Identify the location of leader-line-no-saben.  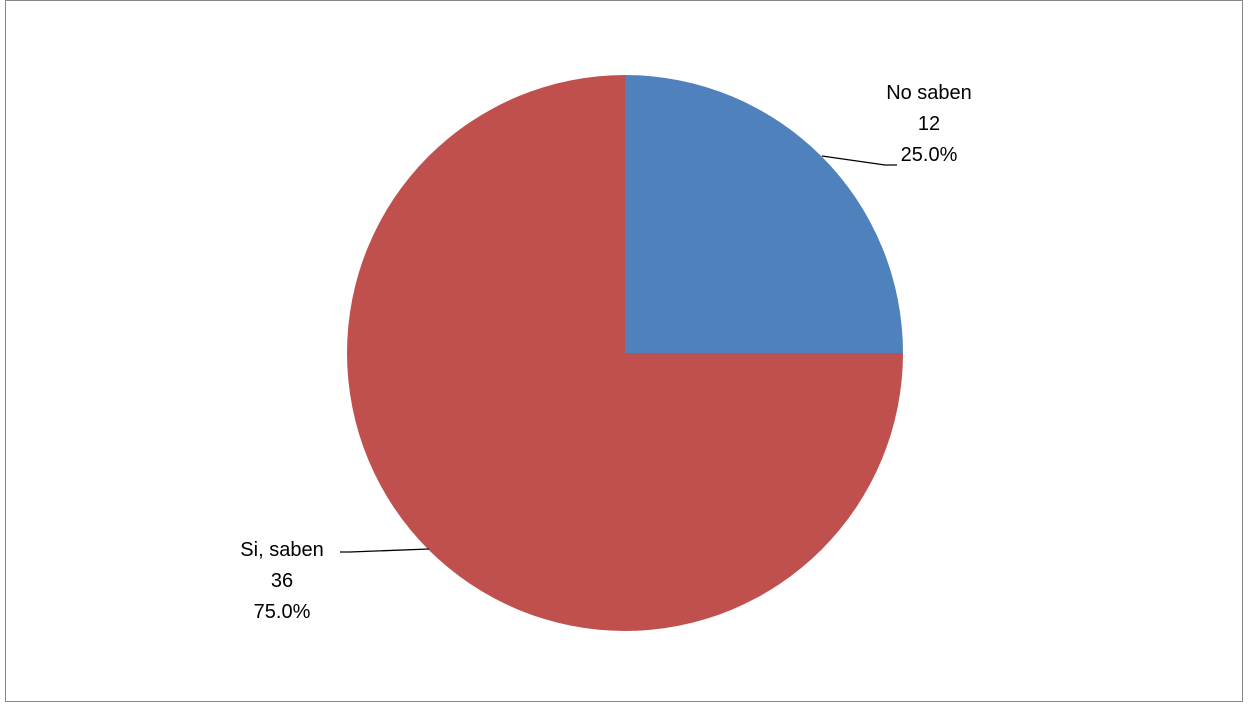
(859, 160).